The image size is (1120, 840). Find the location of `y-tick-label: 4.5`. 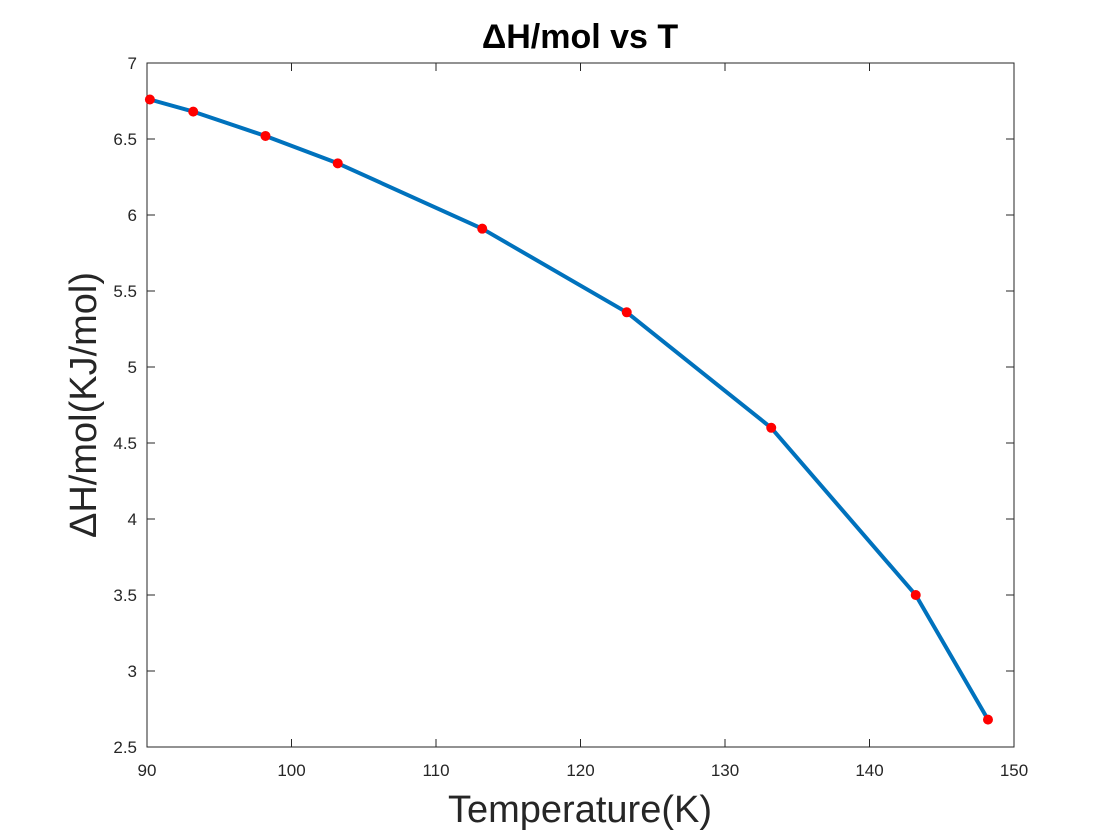

y-tick-label: 4.5 is located at coordinates (125, 443).